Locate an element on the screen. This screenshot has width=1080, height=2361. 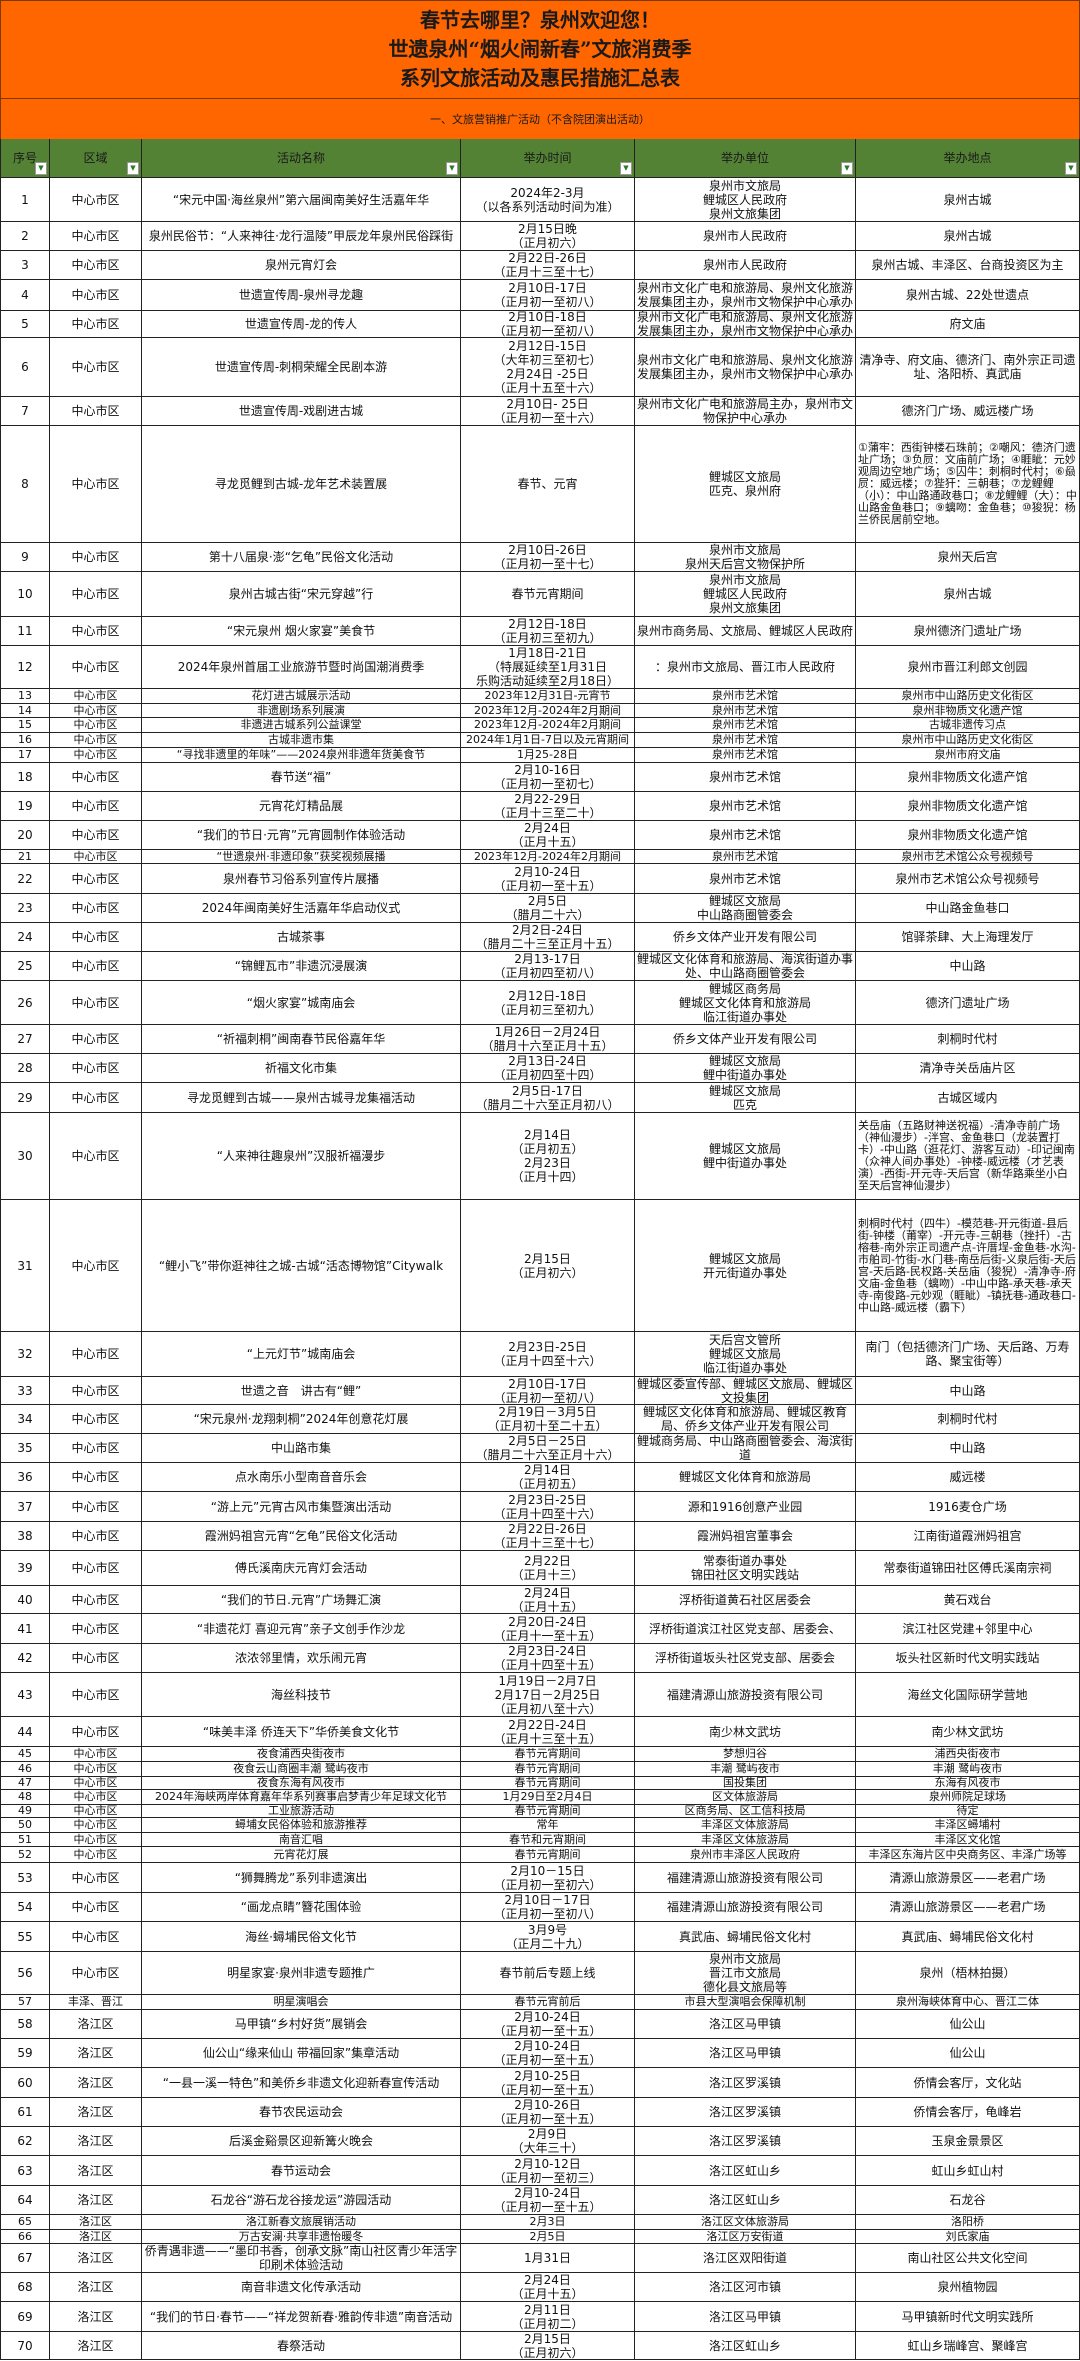
cell-no: 33 is located at coordinates (25, 1391).